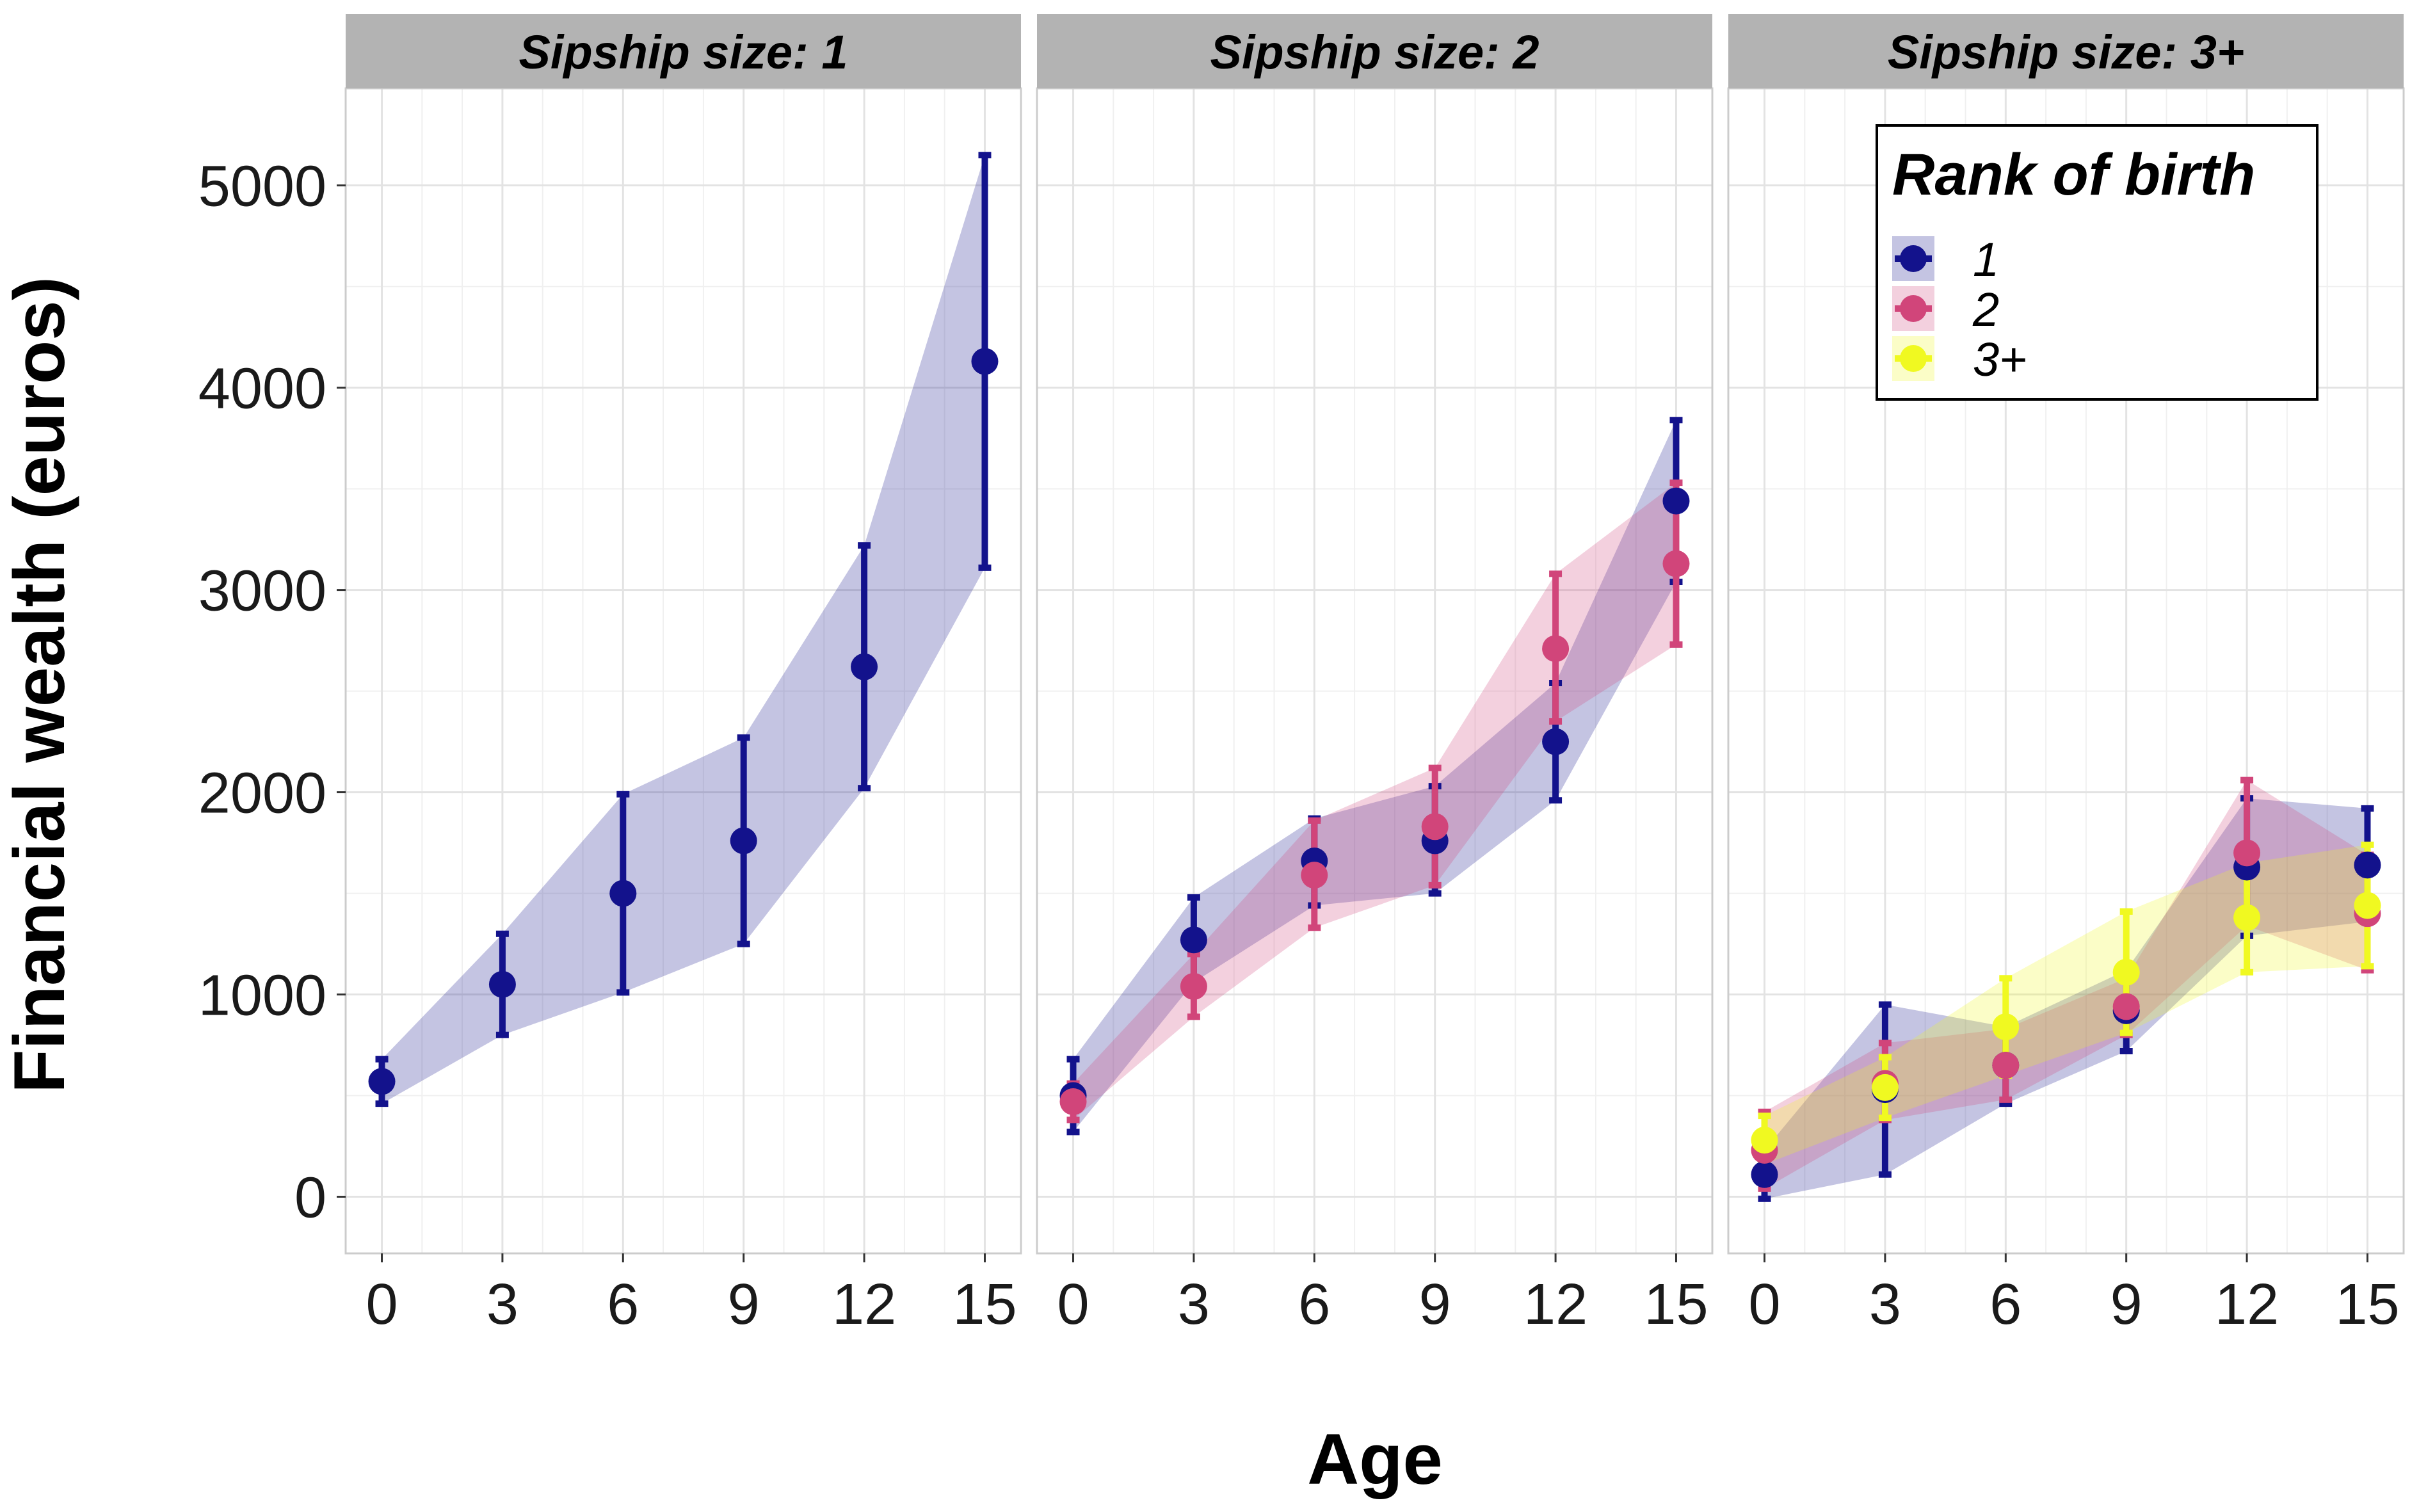 This screenshot has height=1512, width=2419. I want to click on legend-label: 2, so click(1985, 309).